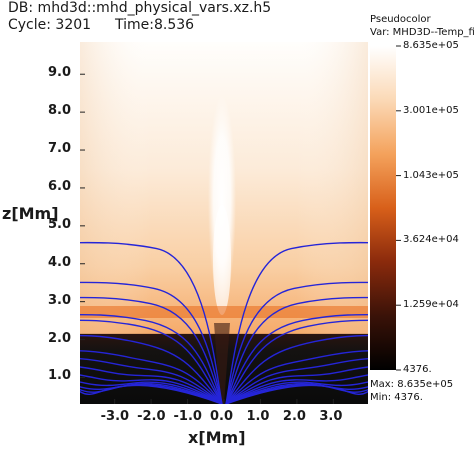 The image size is (474, 451). I want to click on field-line-5-right, so click(296, 369).